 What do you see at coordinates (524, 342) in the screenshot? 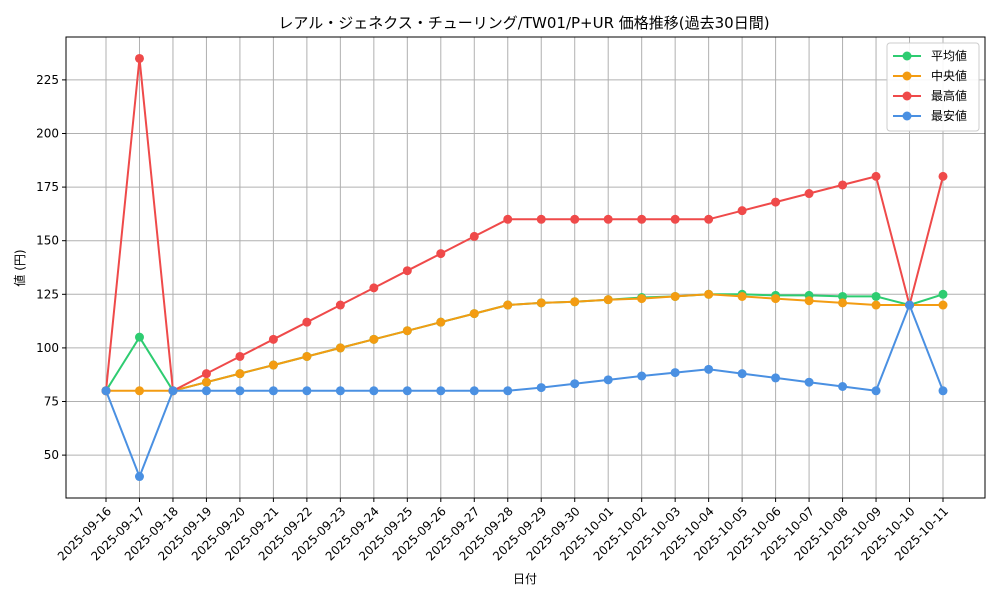
I see `series-line-中央値` at bounding box center [524, 342].